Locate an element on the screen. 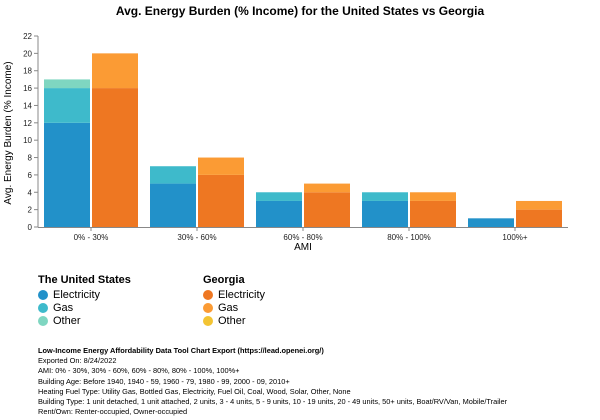 The image size is (600, 420). y-tick-label: 22 is located at coordinates (27, 36).